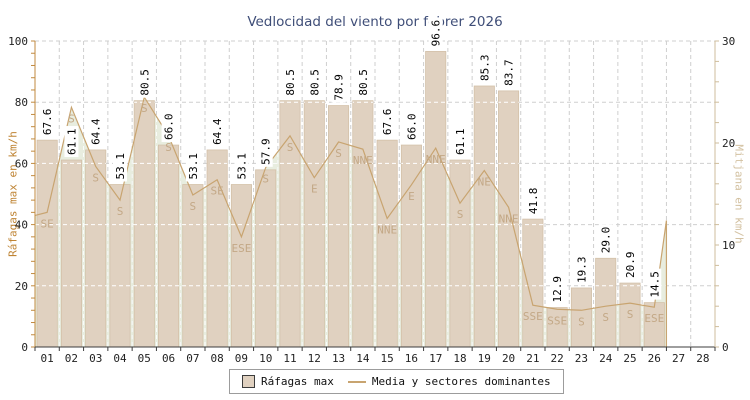 The image size is (750, 400). Describe the element at coordinates (654, 318) in the screenshot. I see `sector-label: ESE` at that location.